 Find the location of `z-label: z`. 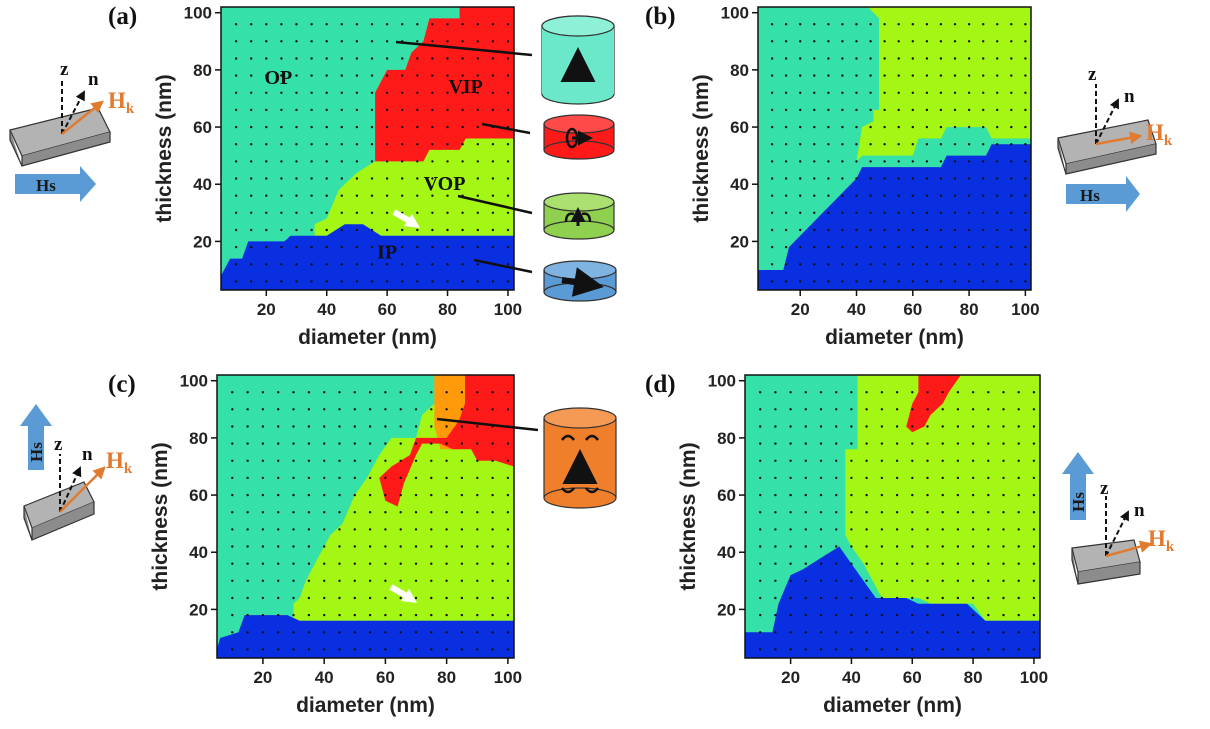

z-label: z is located at coordinates (64, 69).